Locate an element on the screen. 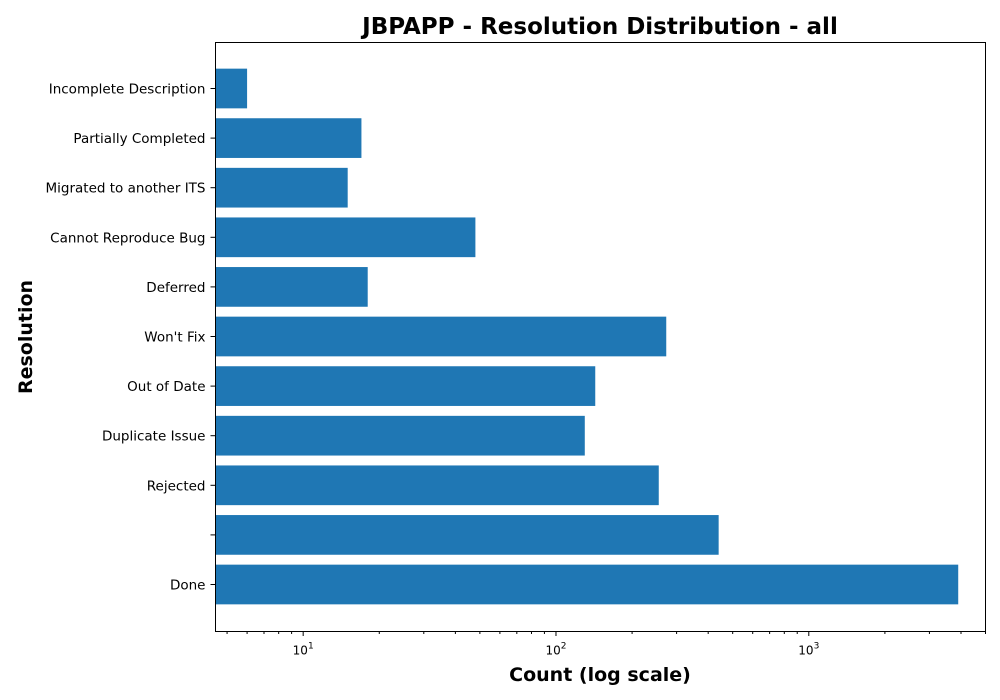  y-tick-label: Won't Fix is located at coordinates (174, 338).